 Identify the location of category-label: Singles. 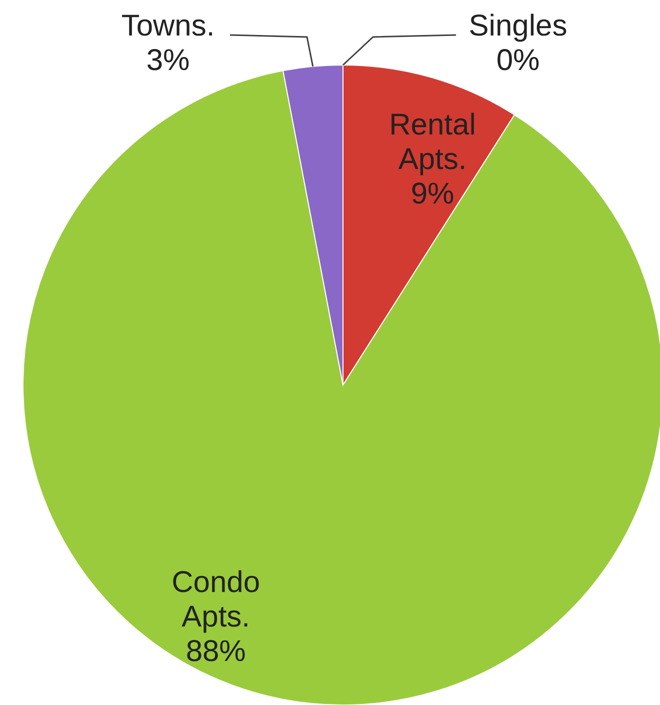
(518, 26).